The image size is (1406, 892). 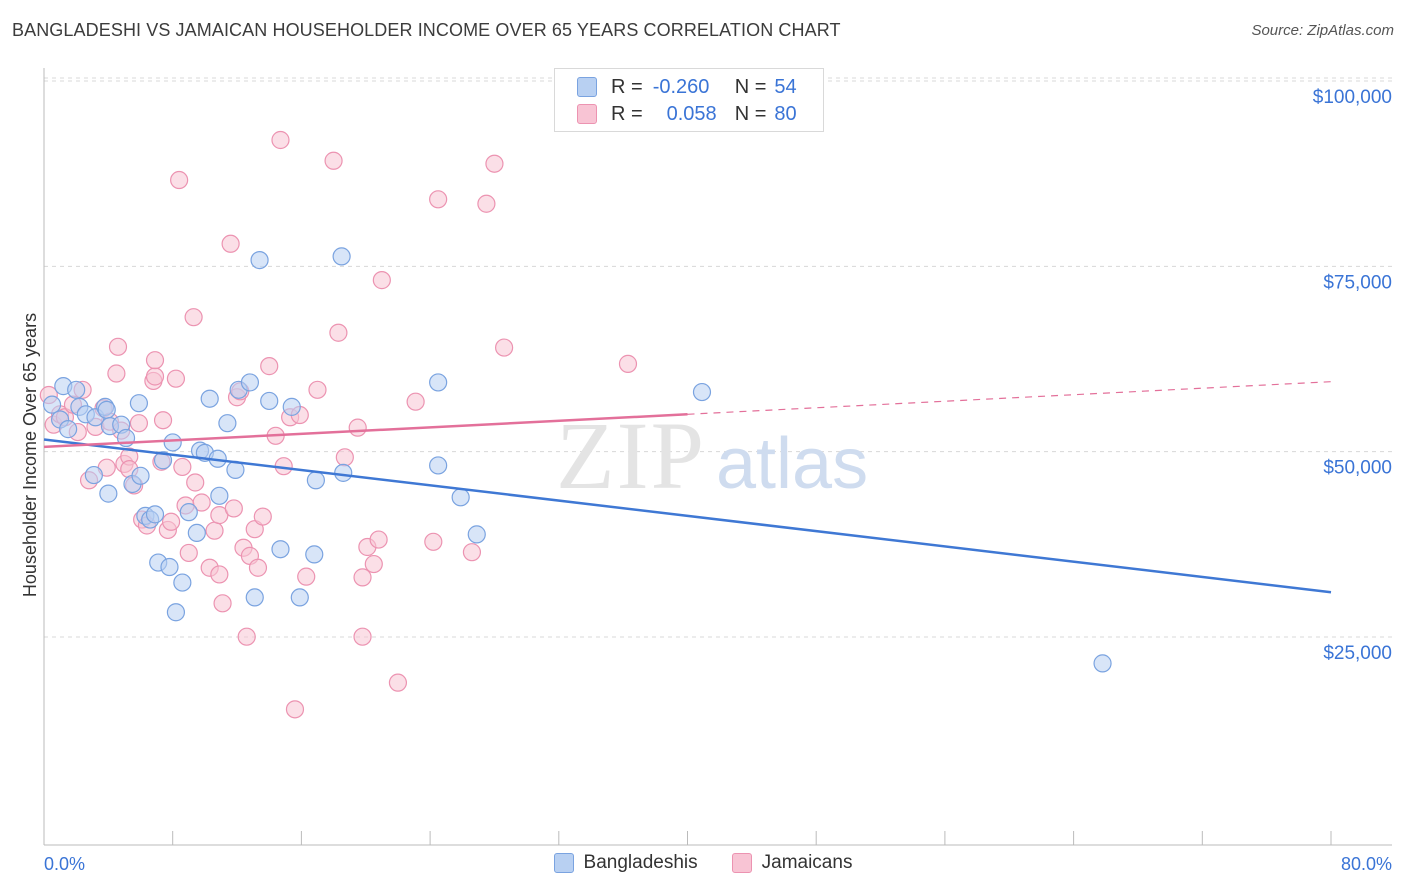 I want to click on x-tick-min: 0.0%, so click(x=64, y=864).